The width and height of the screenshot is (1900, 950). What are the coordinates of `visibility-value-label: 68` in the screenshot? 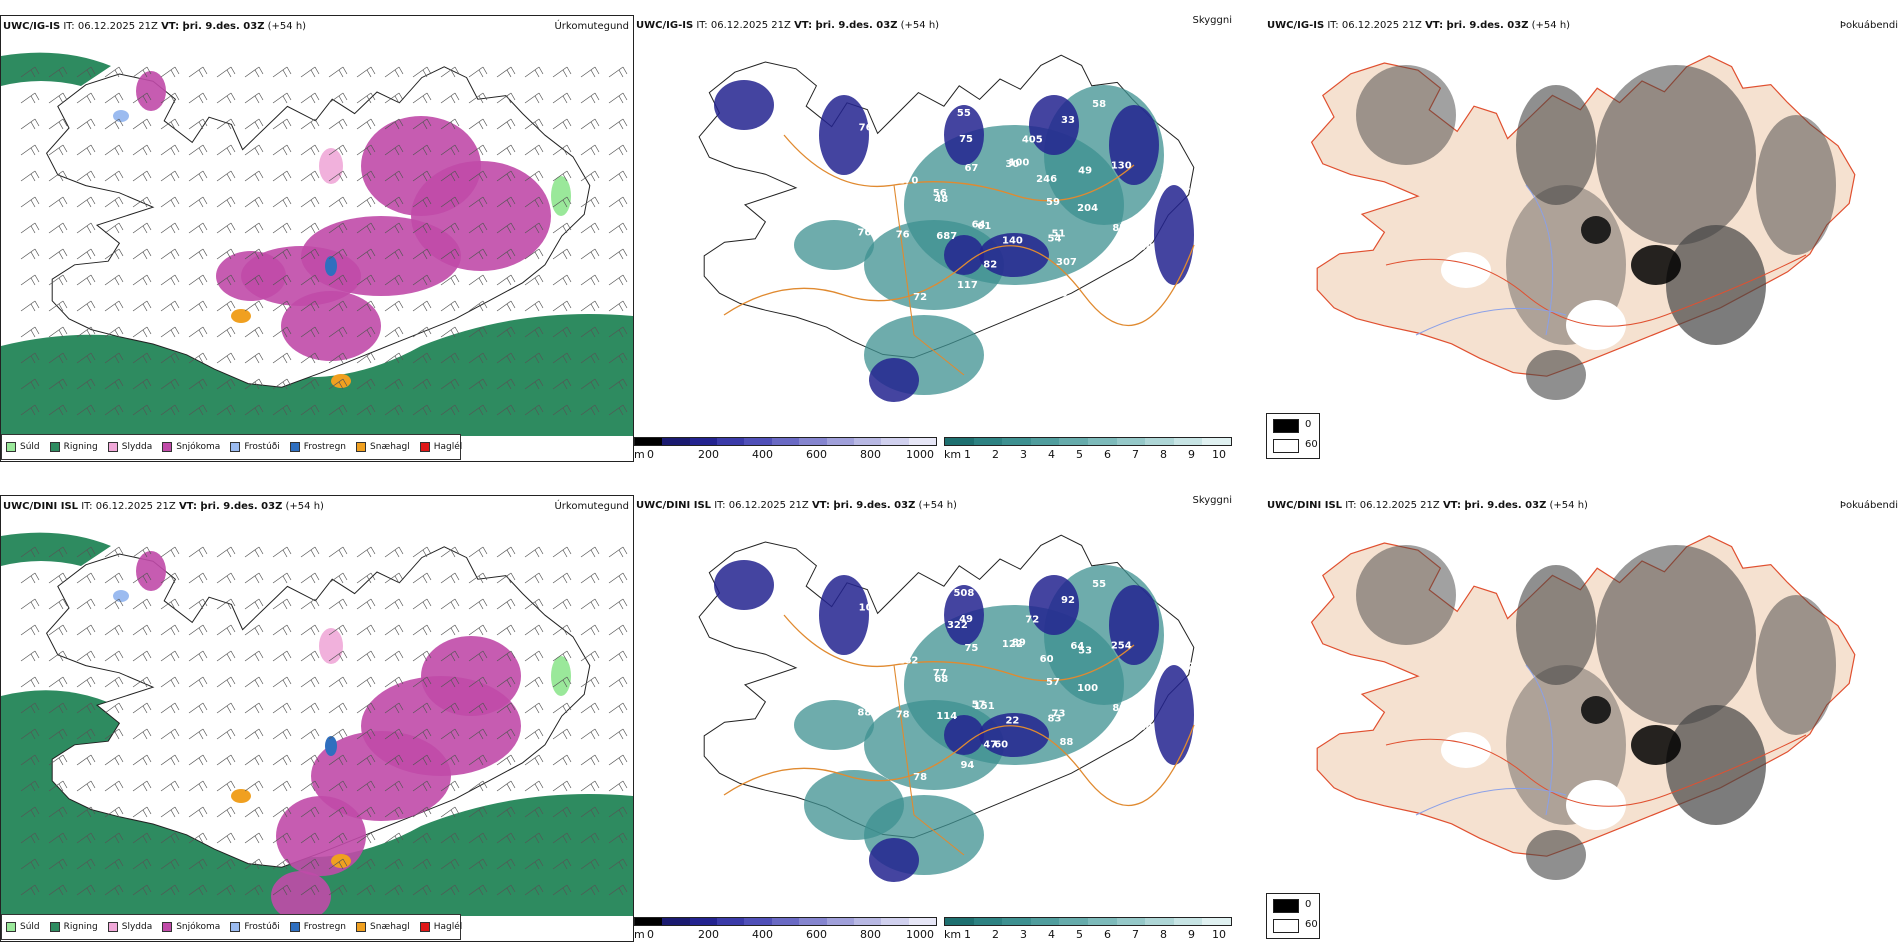 It's located at (1146, 247).